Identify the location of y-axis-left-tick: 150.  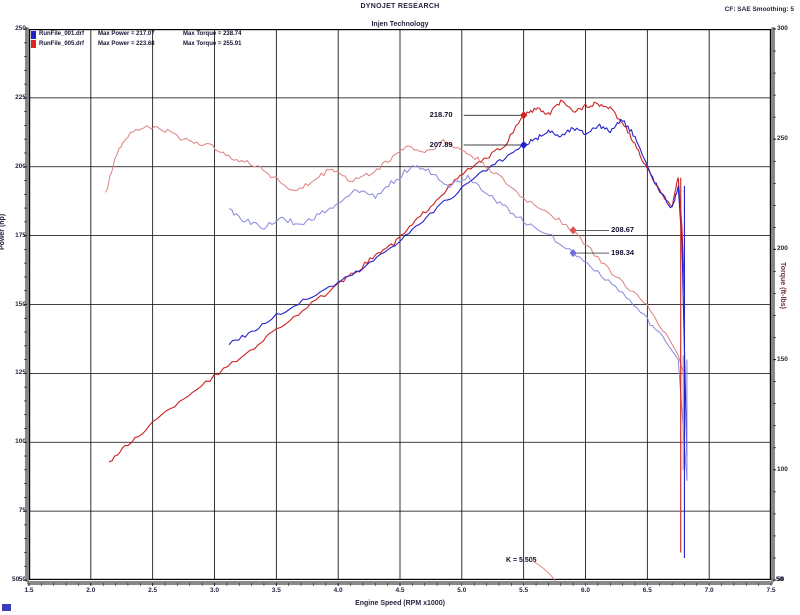
(20, 304).